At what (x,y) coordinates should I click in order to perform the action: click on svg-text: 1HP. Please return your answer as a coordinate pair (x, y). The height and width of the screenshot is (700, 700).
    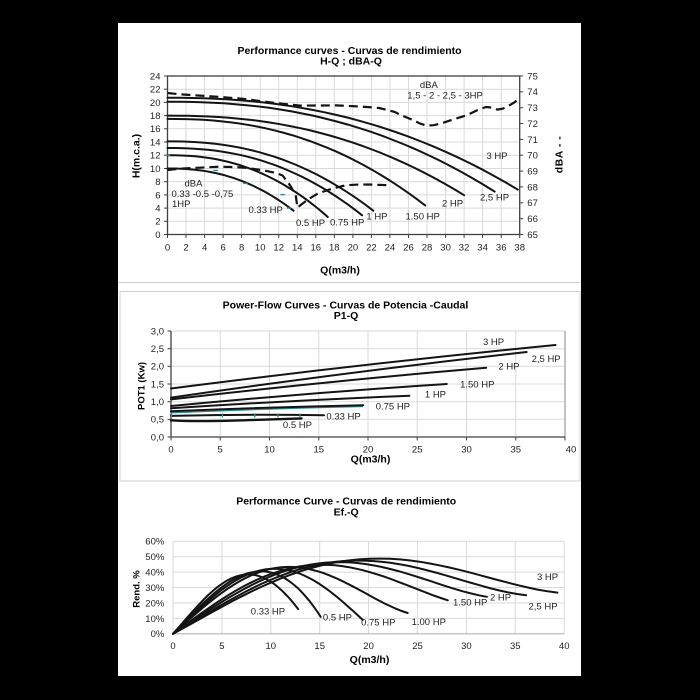
    Looking at the image, I should click on (181, 204).